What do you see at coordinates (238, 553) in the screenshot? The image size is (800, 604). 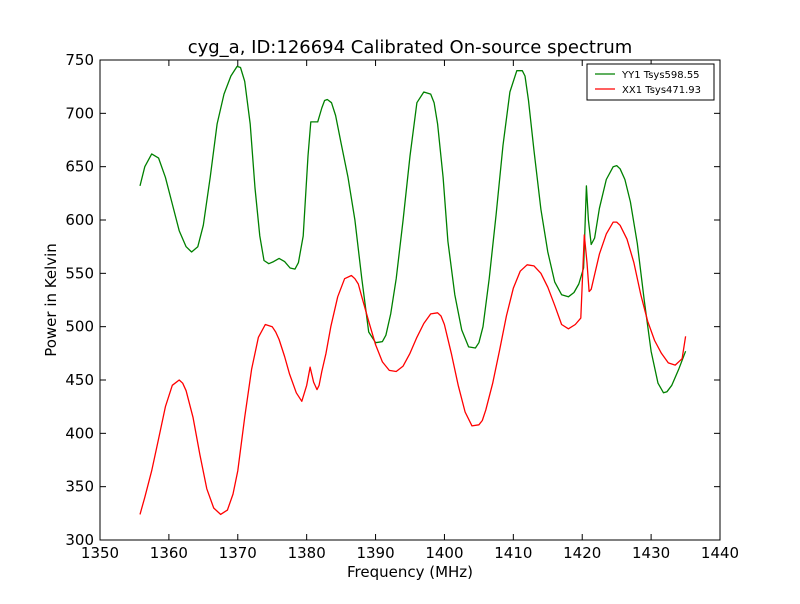 I see `x-tick-label: 1370` at bounding box center [238, 553].